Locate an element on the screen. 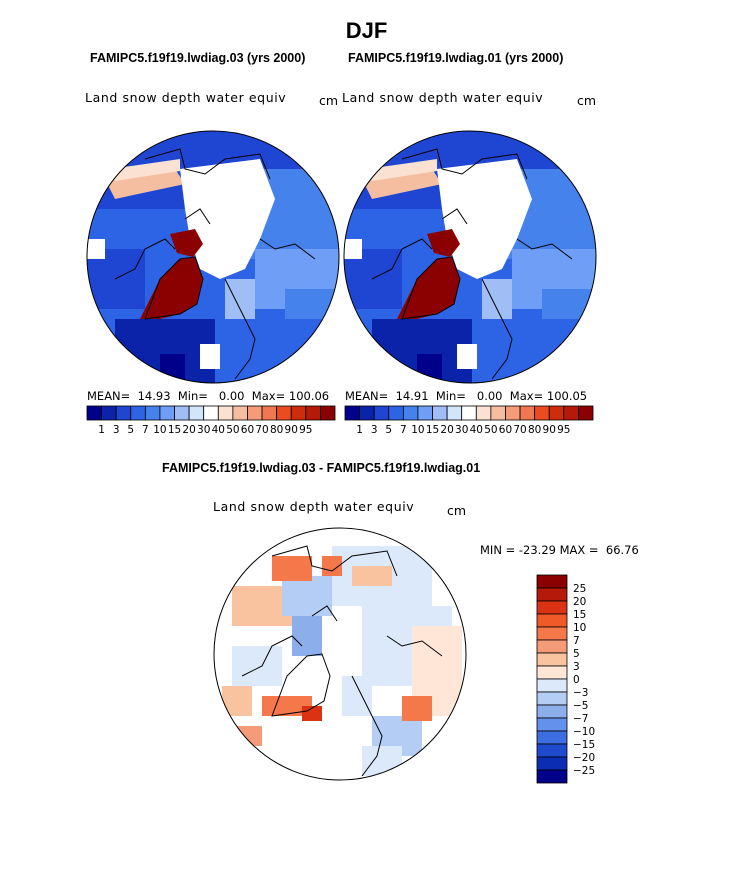 The image size is (733, 882). panel2-units: cm is located at coordinates (587, 100).